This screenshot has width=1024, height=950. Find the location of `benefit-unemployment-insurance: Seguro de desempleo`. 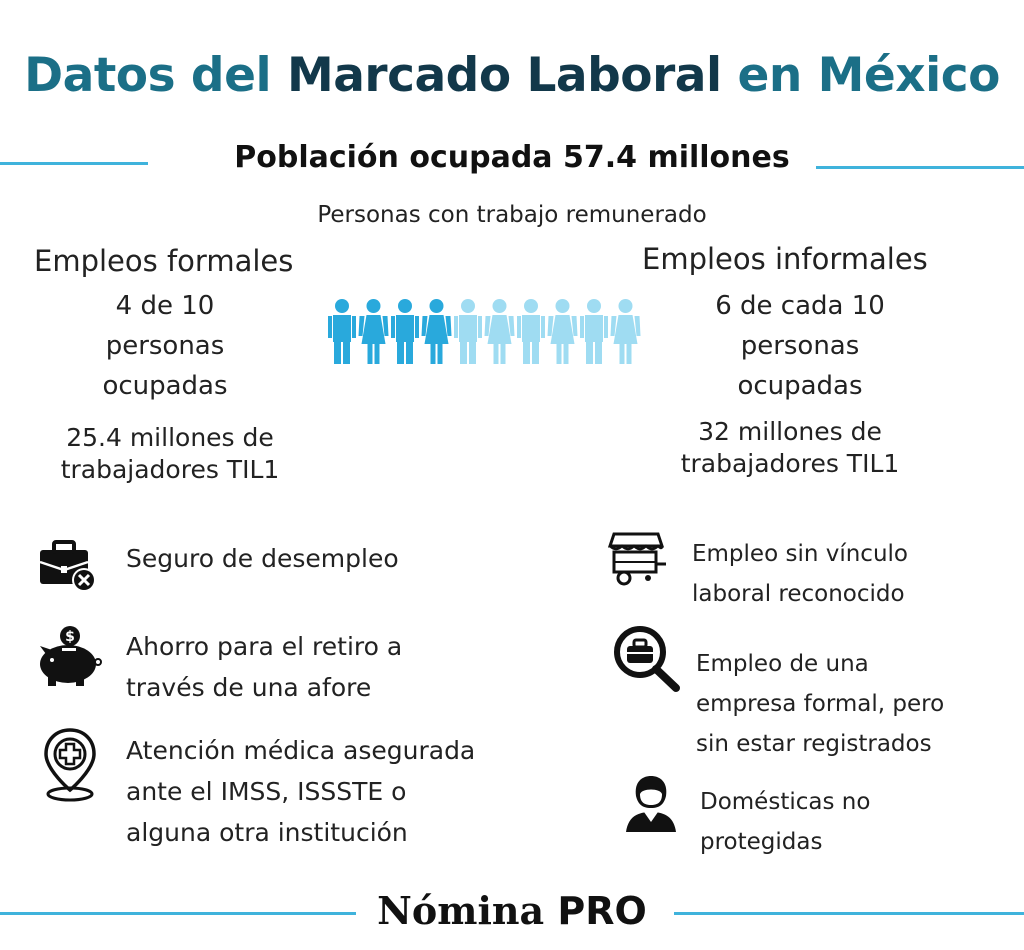

benefit-unemployment-insurance: Seguro de desempleo is located at coordinates (262, 558).